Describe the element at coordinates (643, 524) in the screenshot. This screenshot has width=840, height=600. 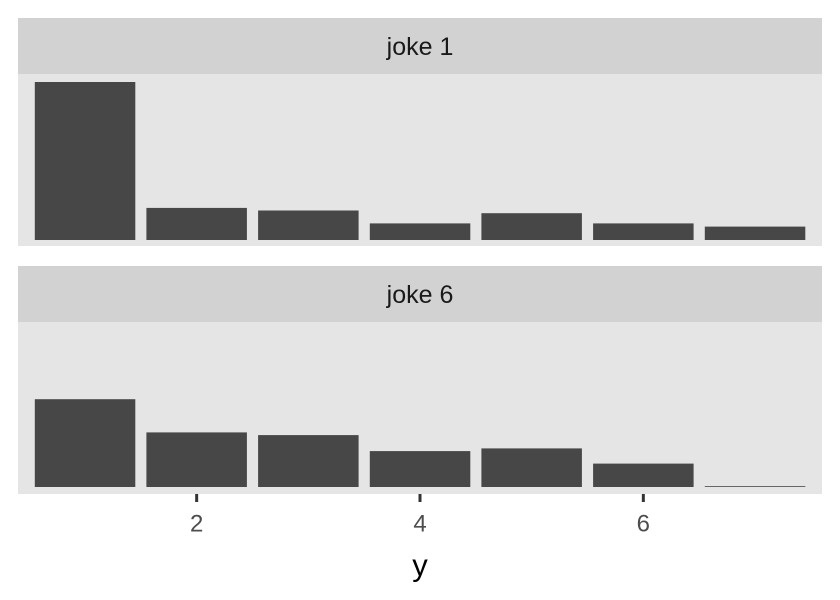
I see `x-tick-label: 6` at that location.